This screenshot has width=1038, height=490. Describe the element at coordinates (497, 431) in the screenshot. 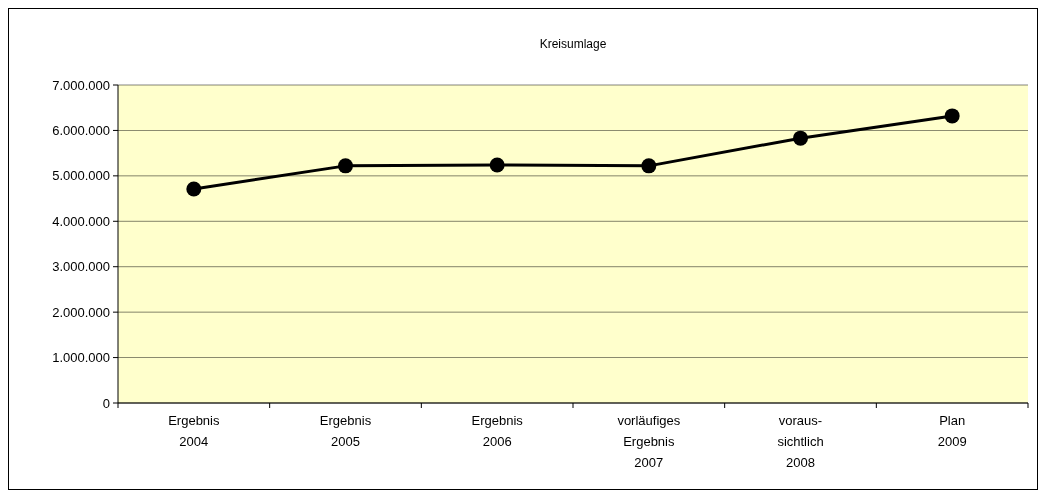

I see `x-tick-label: Ergebnis 2006` at that location.